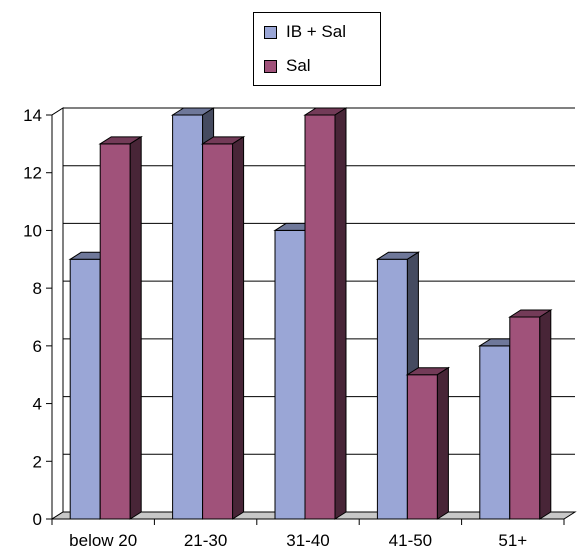 This screenshot has height=550, width=577. I want to click on x-tick-label: 31-40, so click(307, 540).